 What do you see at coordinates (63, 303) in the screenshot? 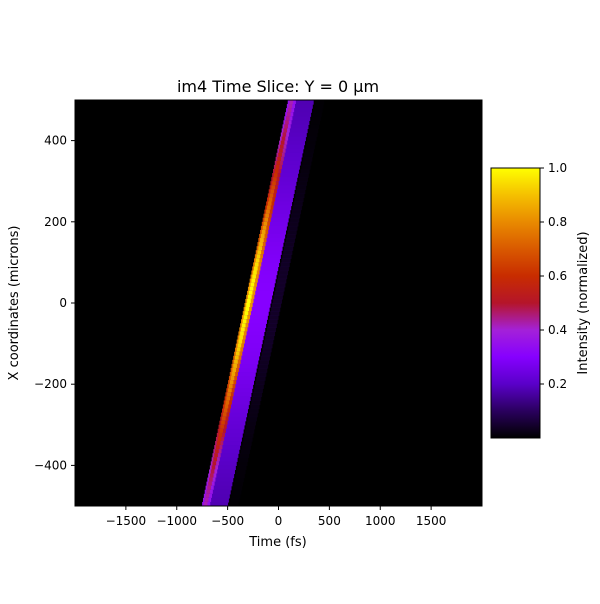
I see `y-tick-label: 0` at bounding box center [63, 303].